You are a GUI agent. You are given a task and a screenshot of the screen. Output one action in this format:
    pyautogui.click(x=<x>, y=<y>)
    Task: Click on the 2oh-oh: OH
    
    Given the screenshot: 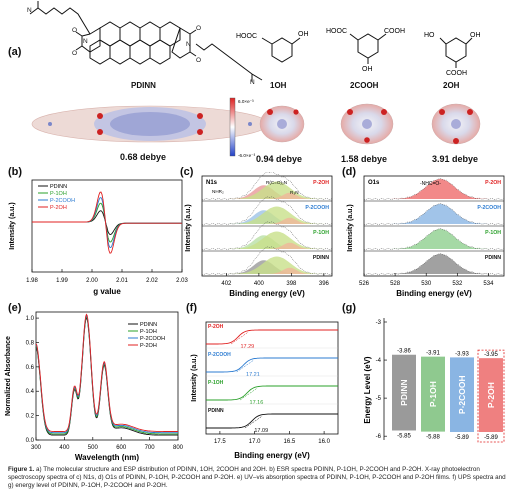 What is the action you would take?
    pyautogui.click(x=475, y=35)
    